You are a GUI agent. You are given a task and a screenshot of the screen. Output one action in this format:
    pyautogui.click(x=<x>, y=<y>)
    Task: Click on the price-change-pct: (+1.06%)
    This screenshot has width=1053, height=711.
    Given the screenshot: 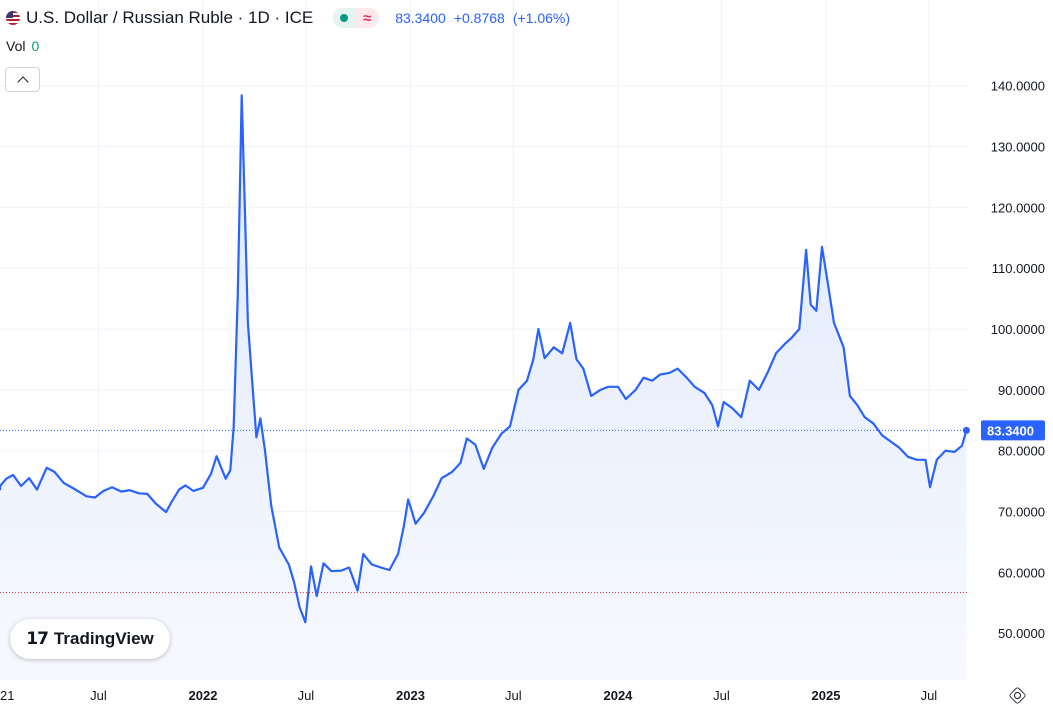 What is the action you would take?
    pyautogui.click(x=541, y=18)
    